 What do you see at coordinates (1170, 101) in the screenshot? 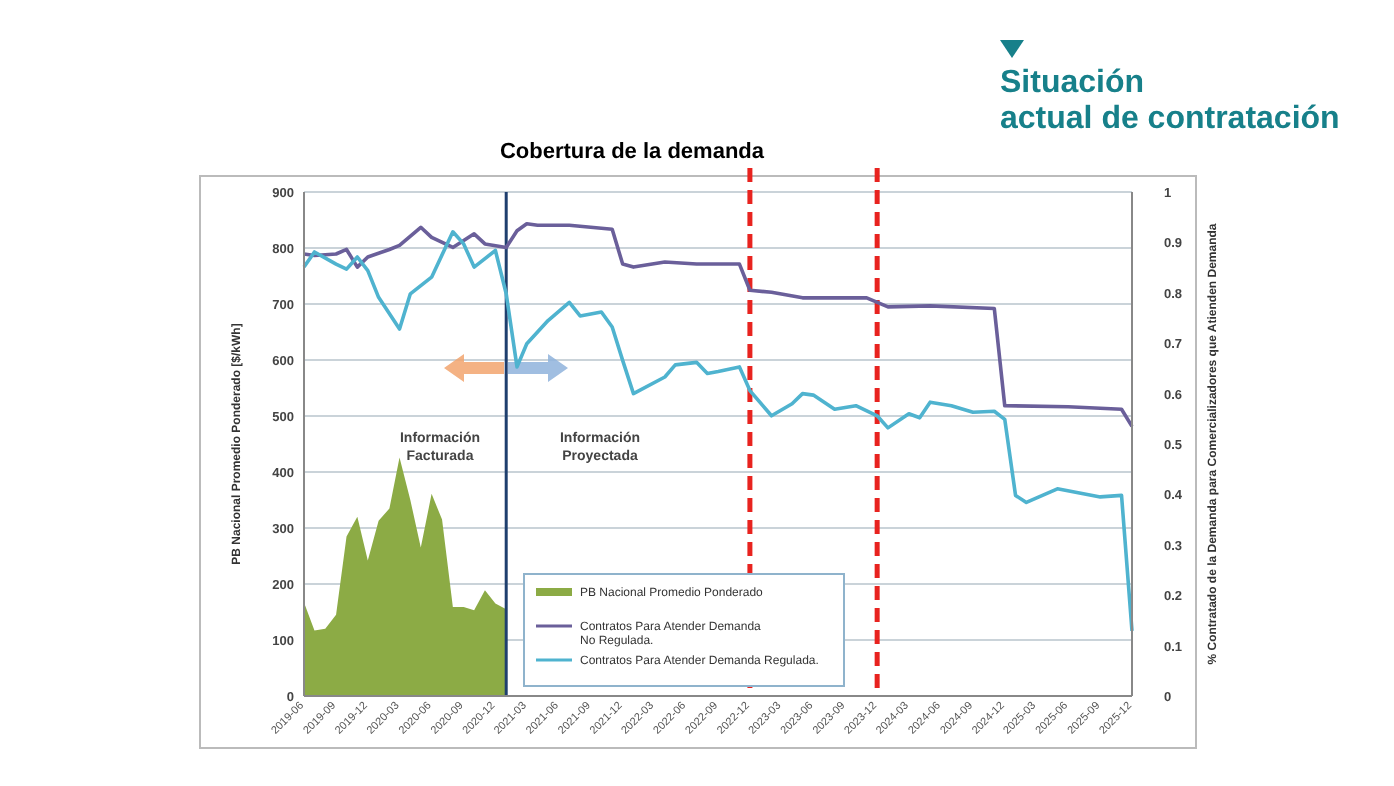
I see `chart-subtitle: Situación actual de contratación` at bounding box center [1170, 101].